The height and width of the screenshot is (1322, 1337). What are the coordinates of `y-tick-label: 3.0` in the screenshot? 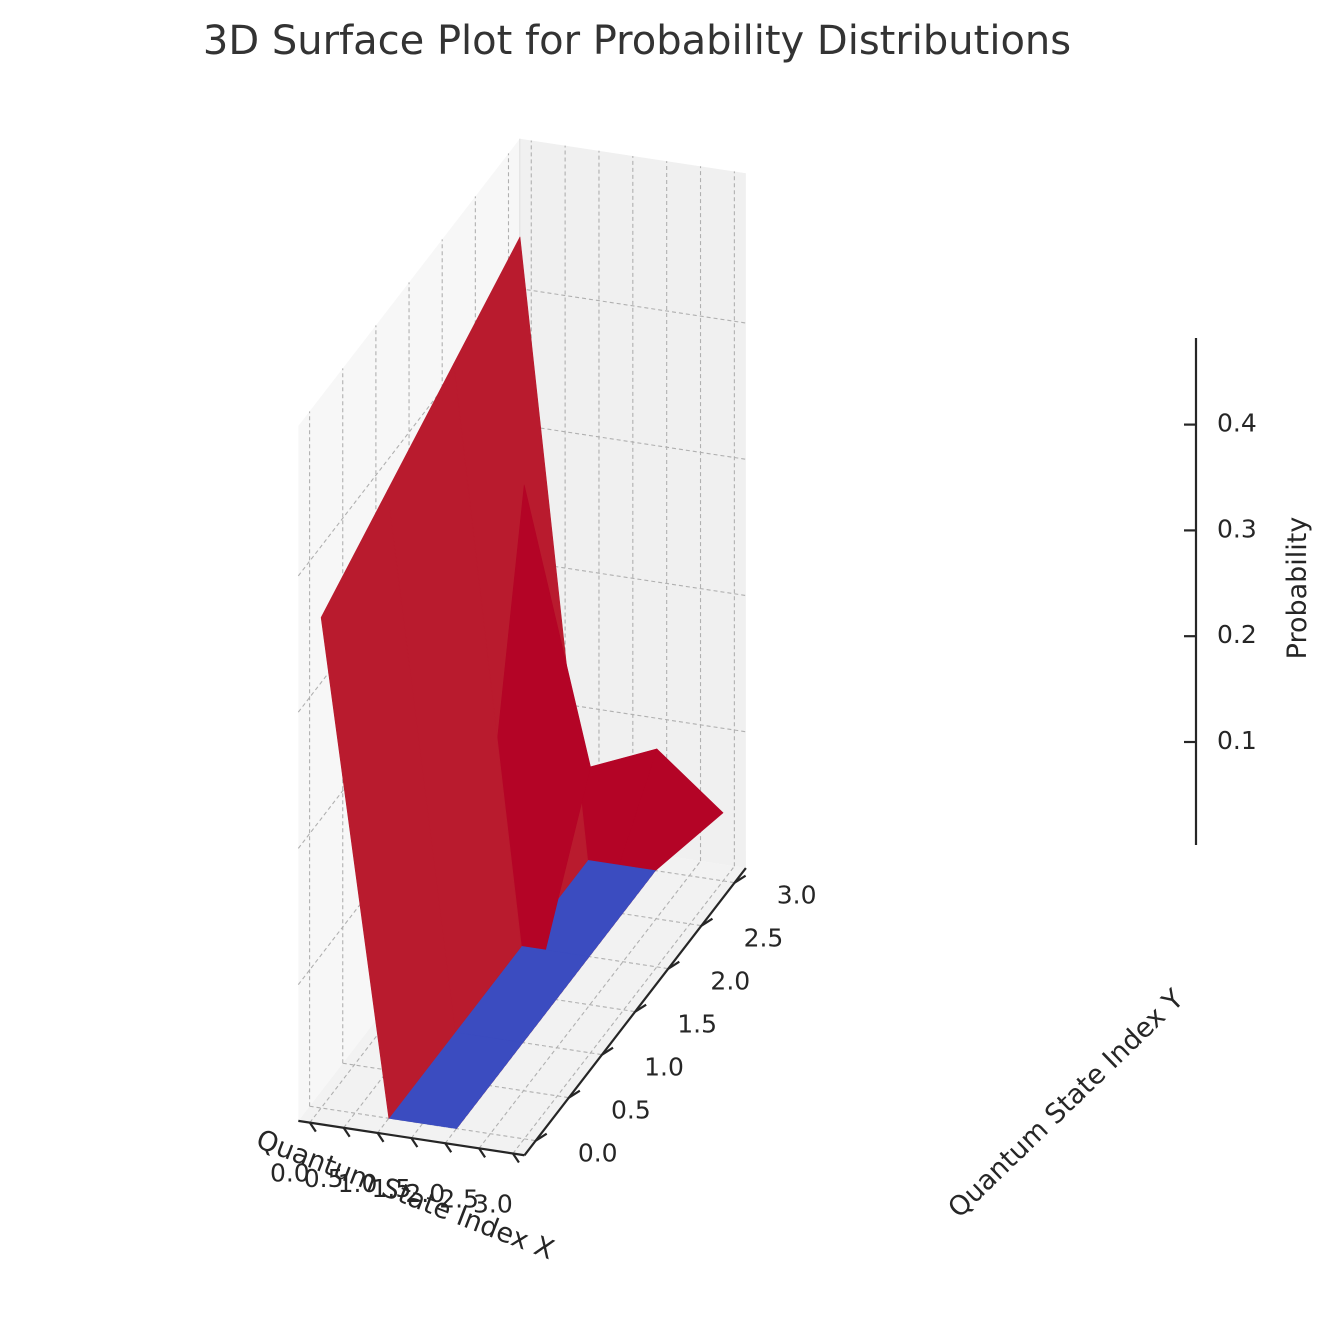 It's located at (797, 895).